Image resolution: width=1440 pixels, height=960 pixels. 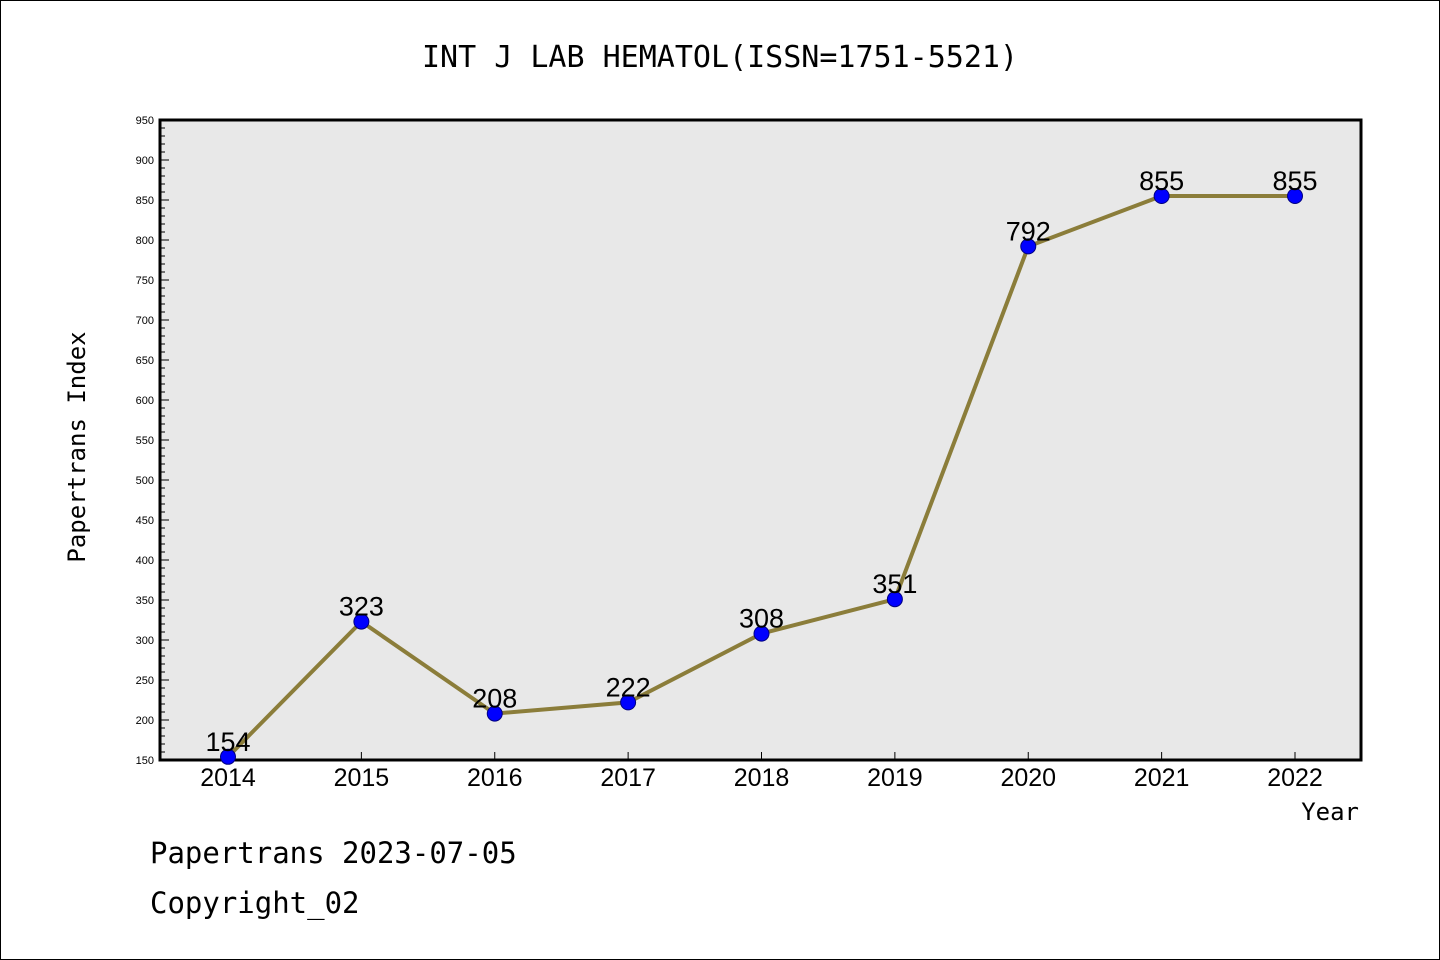 What do you see at coordinates (720, 57) in the screenshot?
I see `chart-title: INT J LAB HEMATOL(ISSN=1751-5521)` at bounding box center [720, 57].